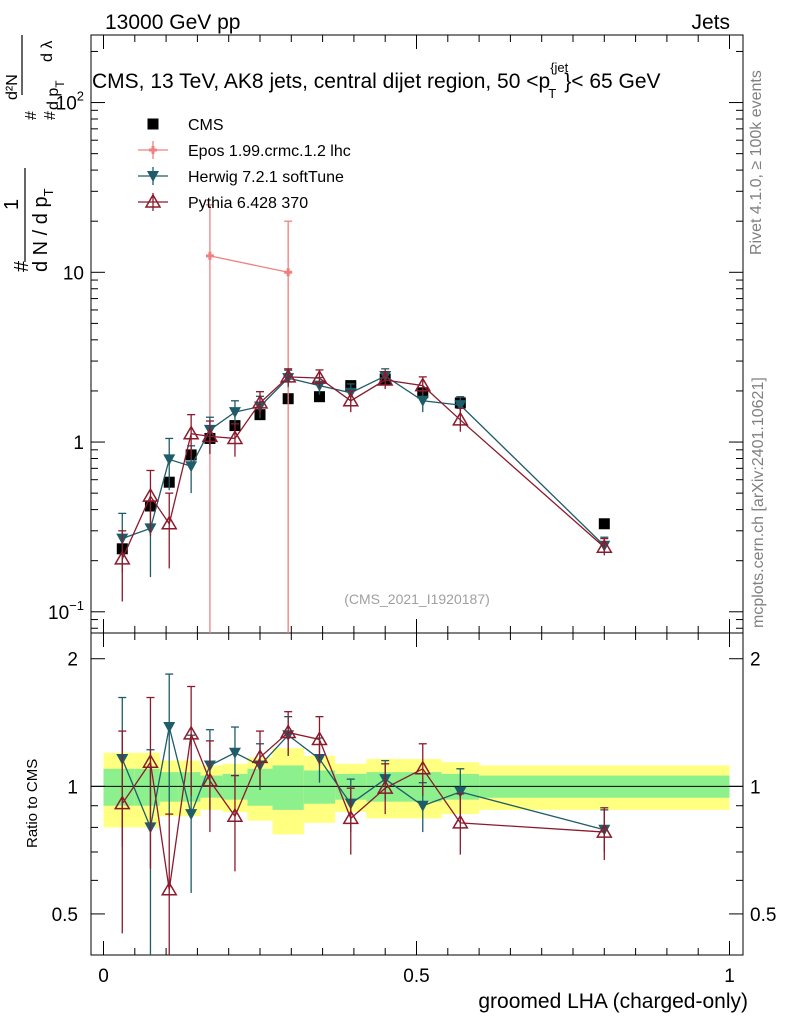 The image size is (786, 1029). Describe the element at coordinates (755, 787) in the screenshot. I see `ratio-tick-label-right: 1` at that location.